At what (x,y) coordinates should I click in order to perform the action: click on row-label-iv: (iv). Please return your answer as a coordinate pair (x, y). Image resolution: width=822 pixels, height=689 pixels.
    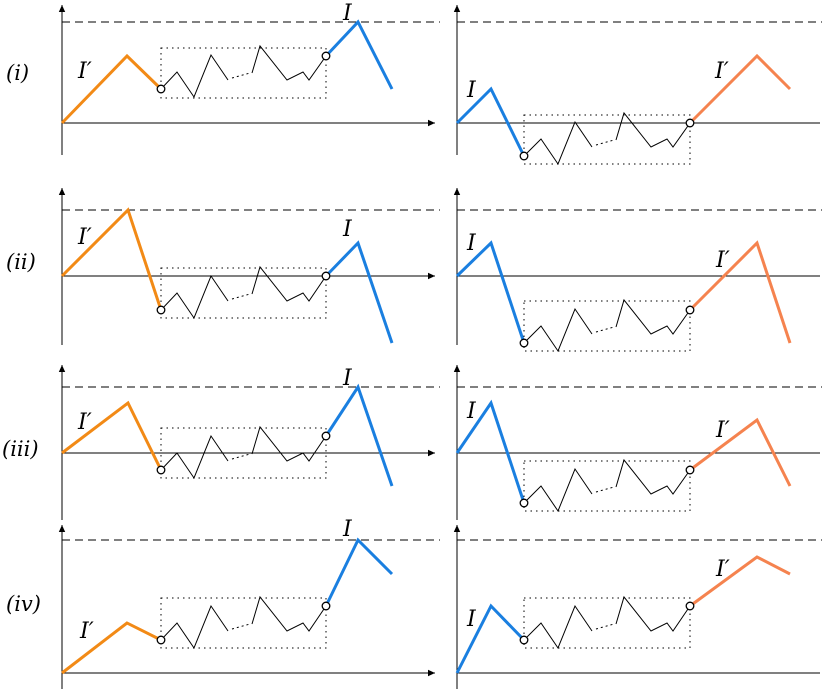
    Looking at the image, I should click on (23, 604).